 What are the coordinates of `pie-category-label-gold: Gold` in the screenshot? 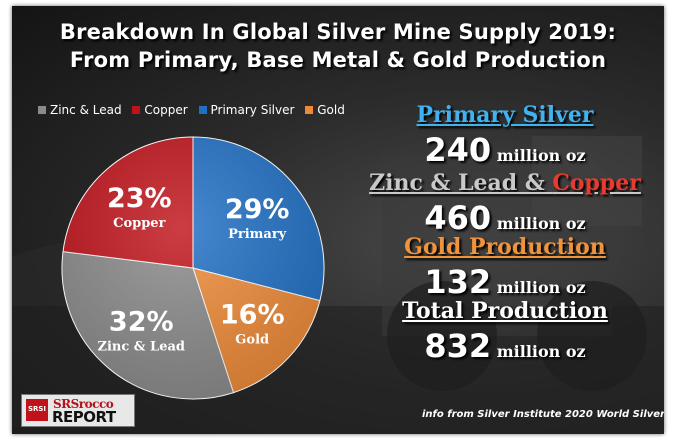 It's located at (252, 340).